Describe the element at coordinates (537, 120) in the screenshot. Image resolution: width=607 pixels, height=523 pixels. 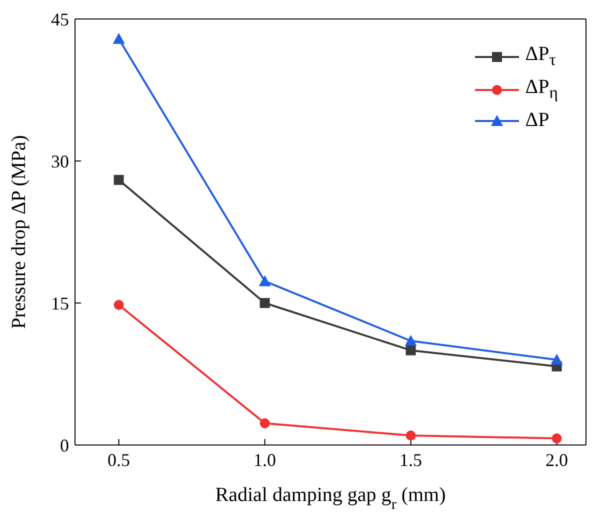
I see `legend-label: ΔP` at that location.